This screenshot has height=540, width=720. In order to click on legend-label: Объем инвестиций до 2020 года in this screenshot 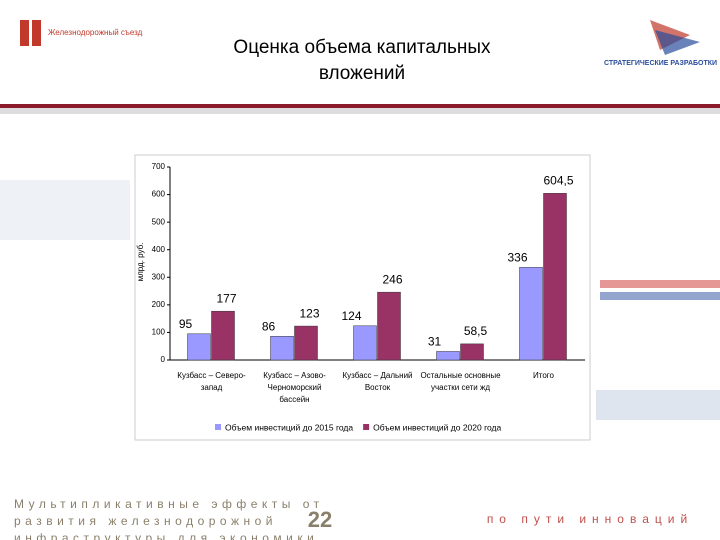, I will do `click(437, 427)`.